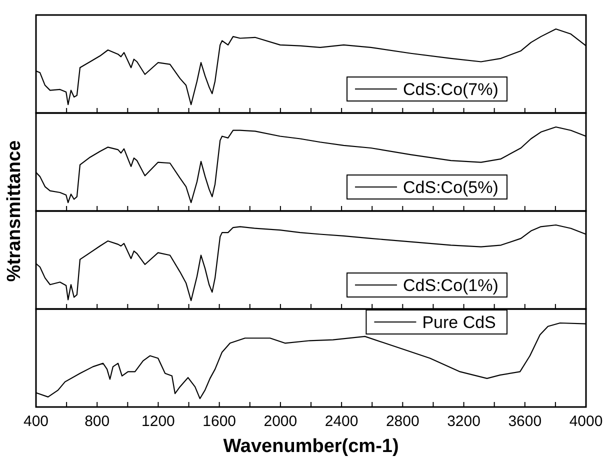 Image resolution: width=608 pixels, height=463 pixels. I want to click on x-tick-label: 800, so click(97, 421).